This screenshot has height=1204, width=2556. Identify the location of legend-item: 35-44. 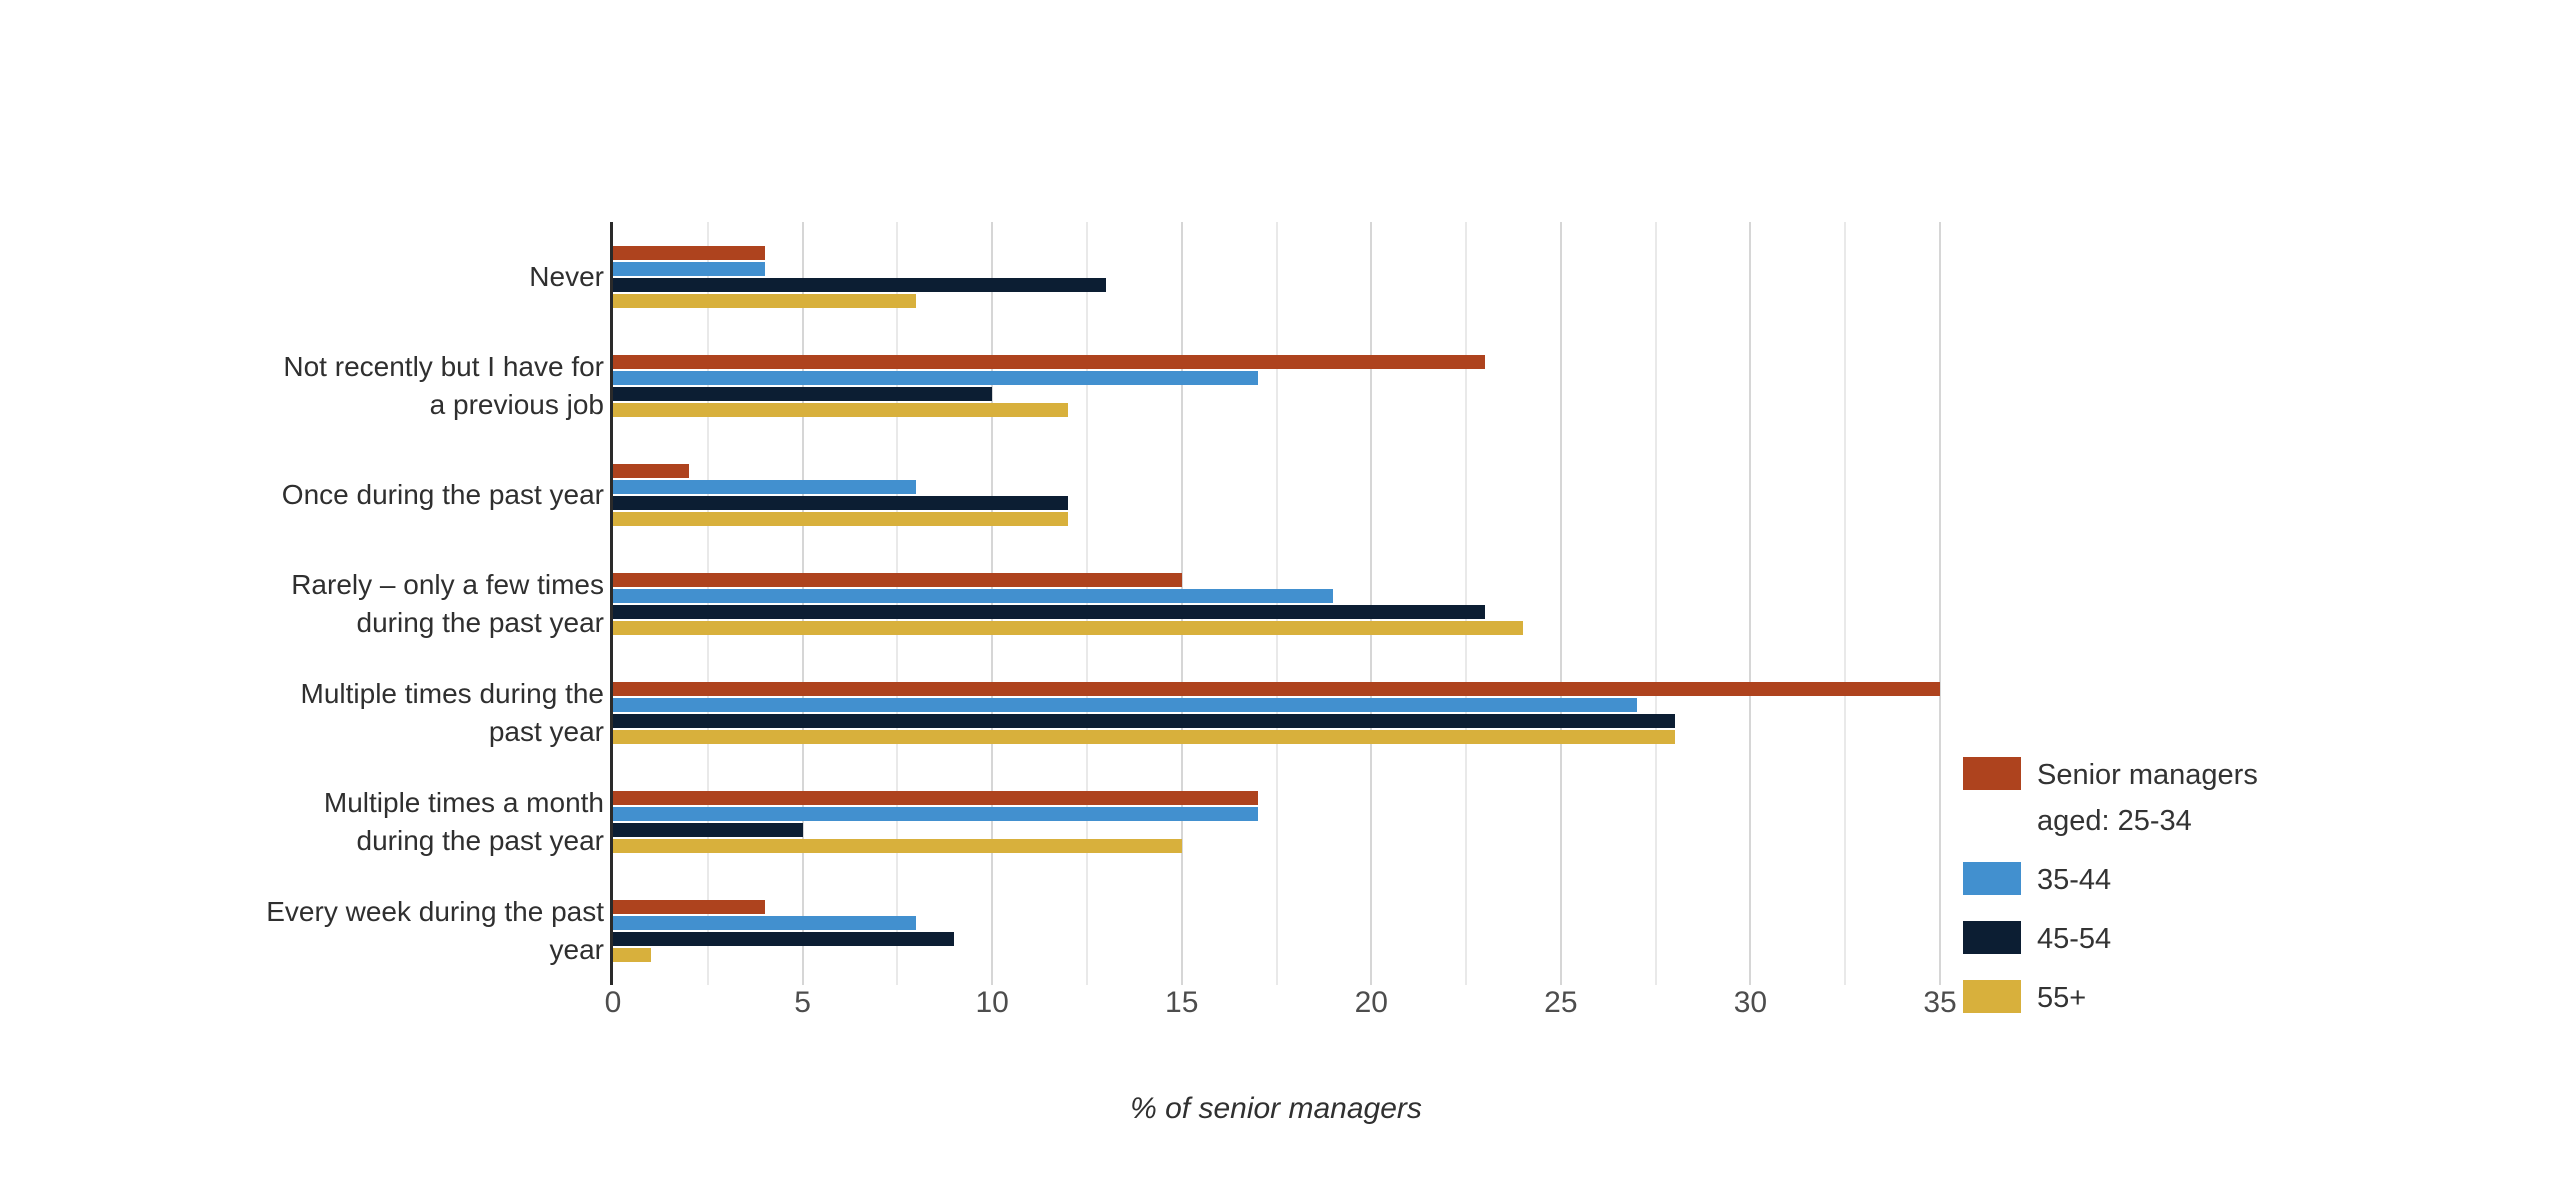
(2110, 880).